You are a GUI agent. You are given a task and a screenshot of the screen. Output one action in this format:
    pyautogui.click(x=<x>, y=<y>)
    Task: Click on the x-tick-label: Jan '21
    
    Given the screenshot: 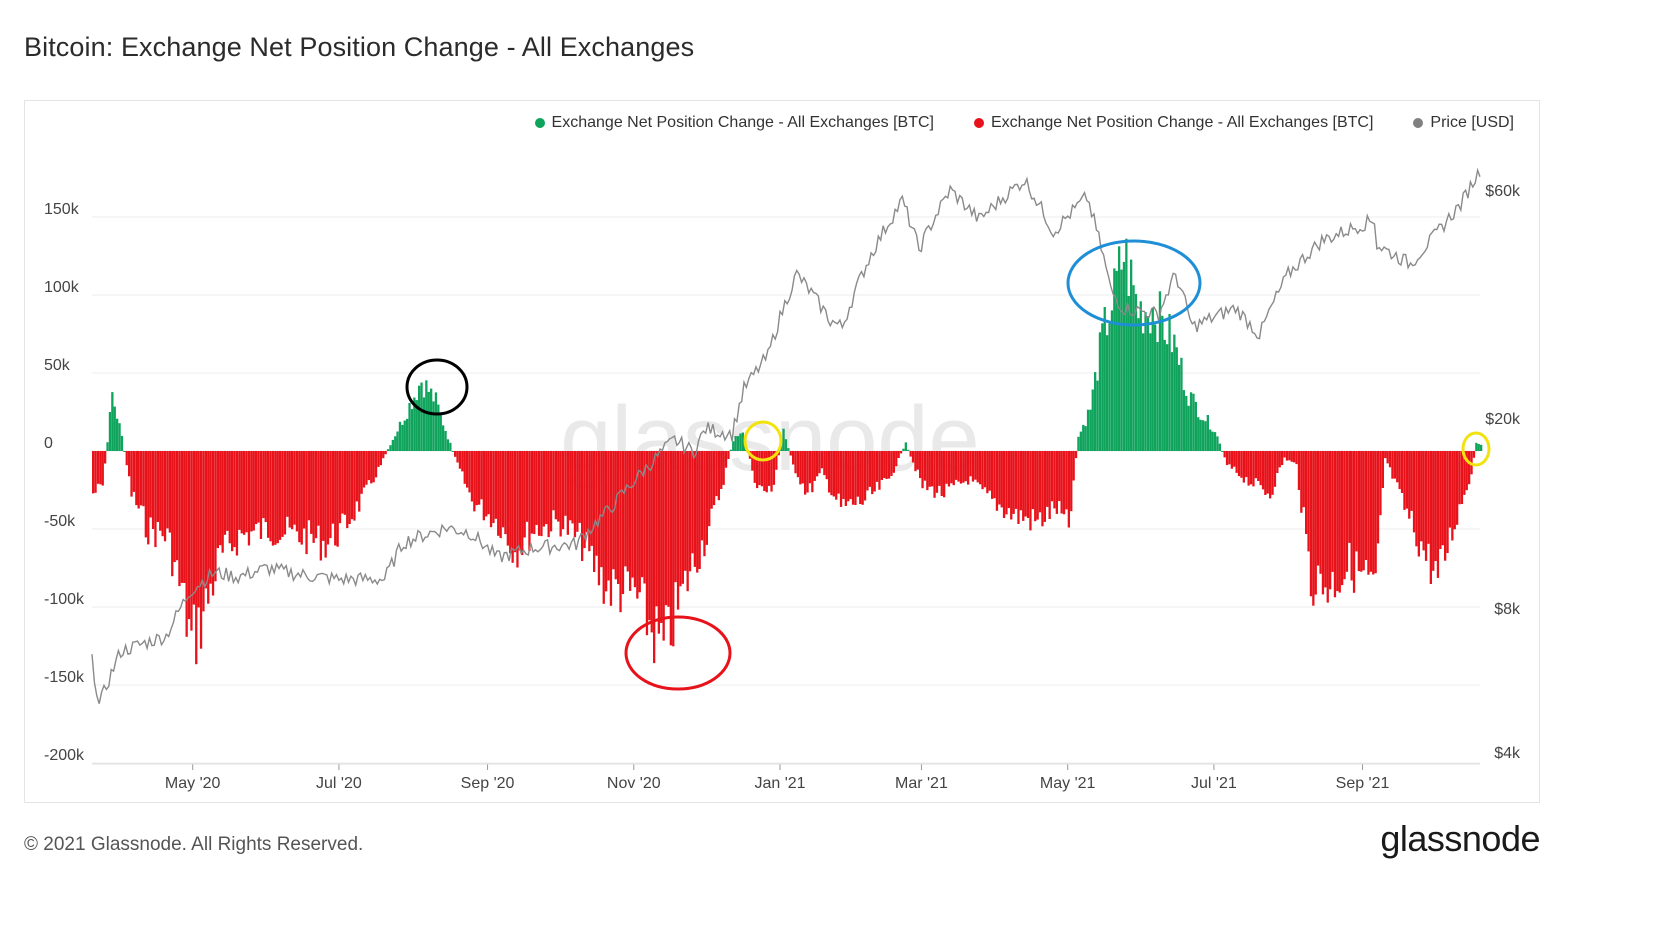 What is the action you would take?
    pyautogui.click(x=779, y=783)
    